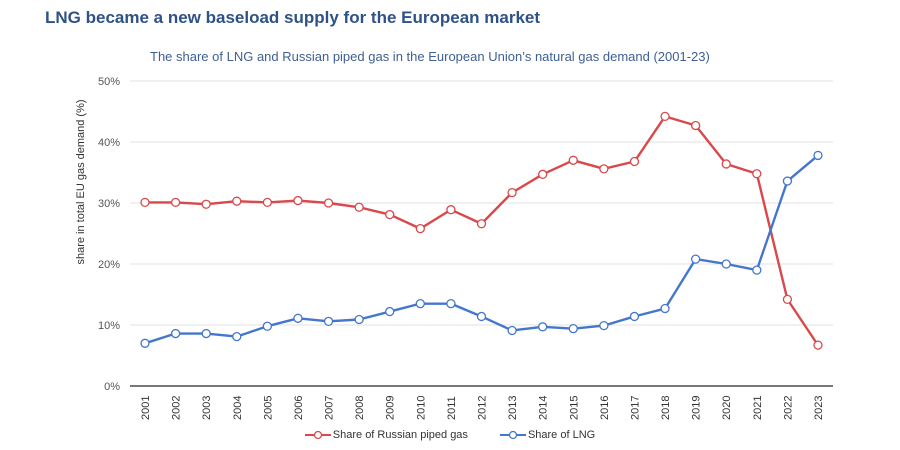  Describe the element at coordinates (391, 408) in the screenshot. I see `x-tick-label: 2009` at that location.